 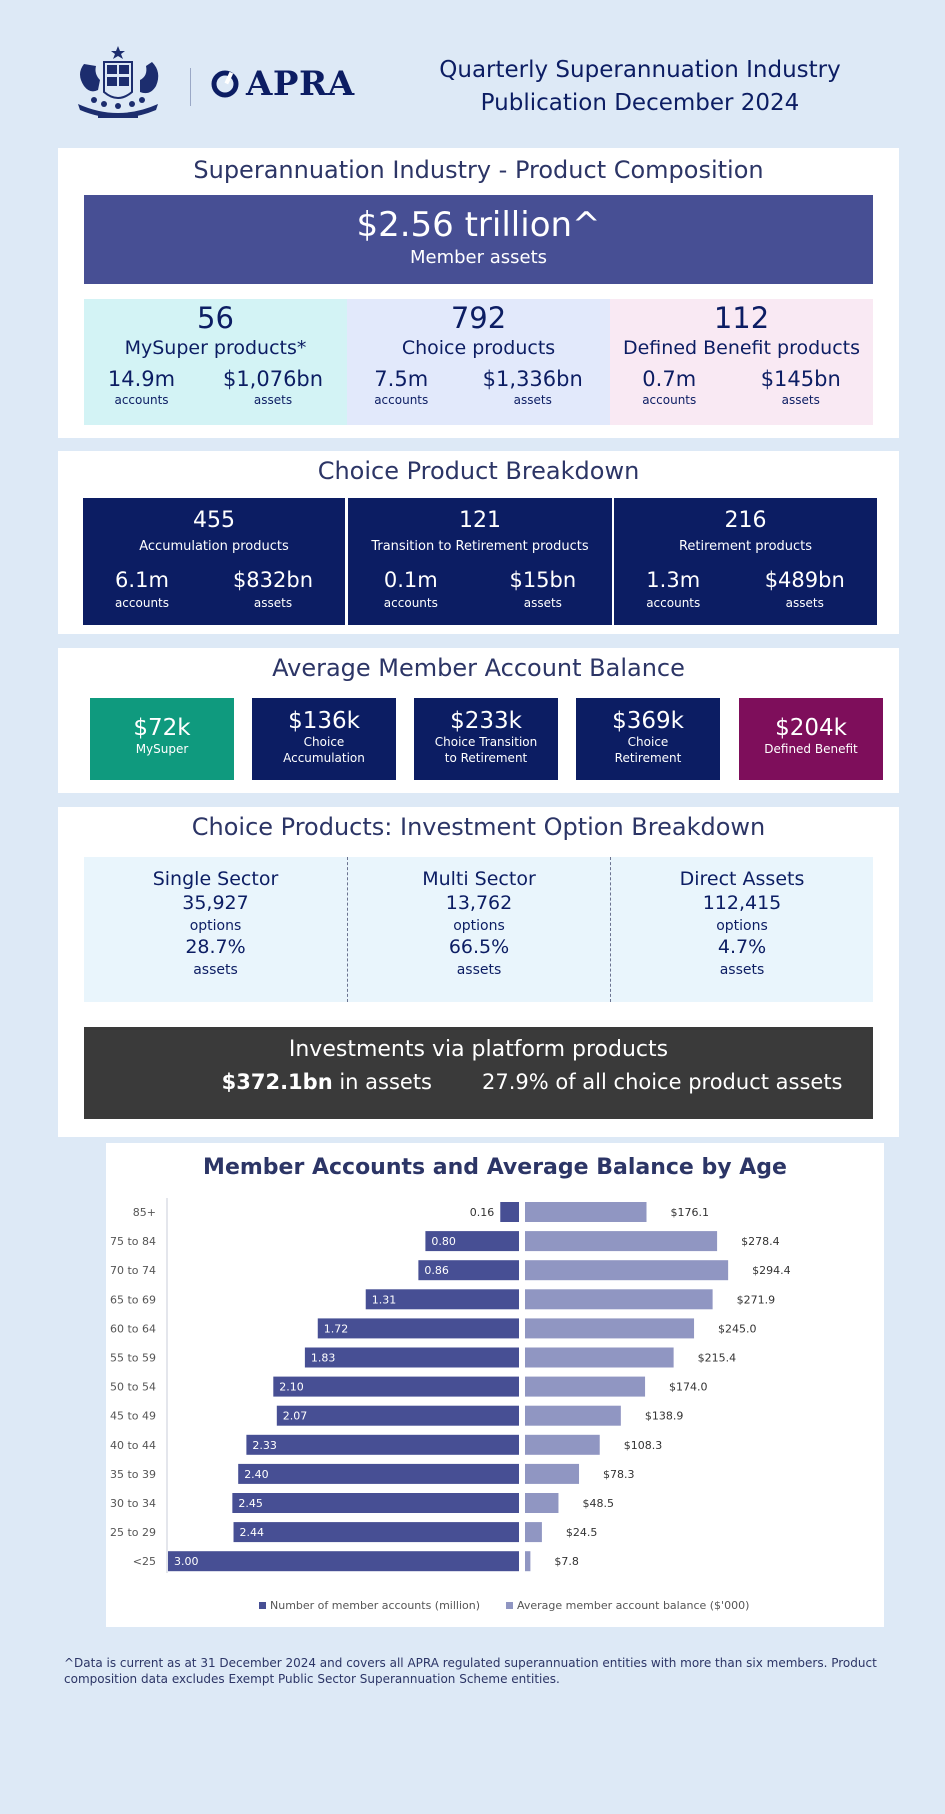 What do you see at coordinates (162, 739) in the screenshot?
I see `avg-balance-tile: $72k MySuper` at bounding box center [162, 739].